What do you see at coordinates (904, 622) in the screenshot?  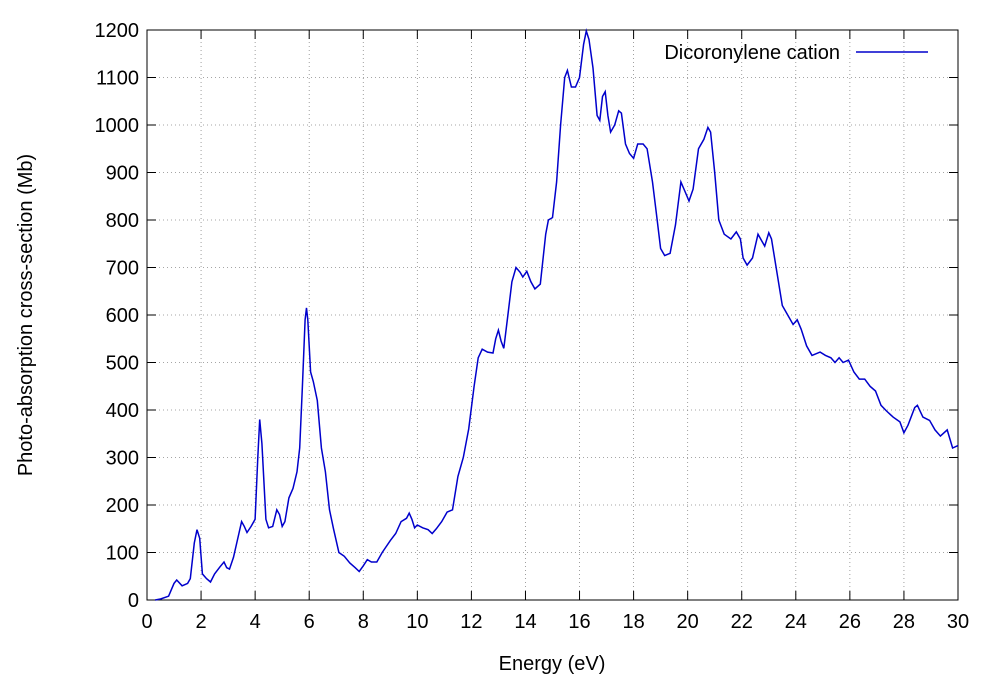 I see `x-tick-label: 28` at bounding box center [904, 622].